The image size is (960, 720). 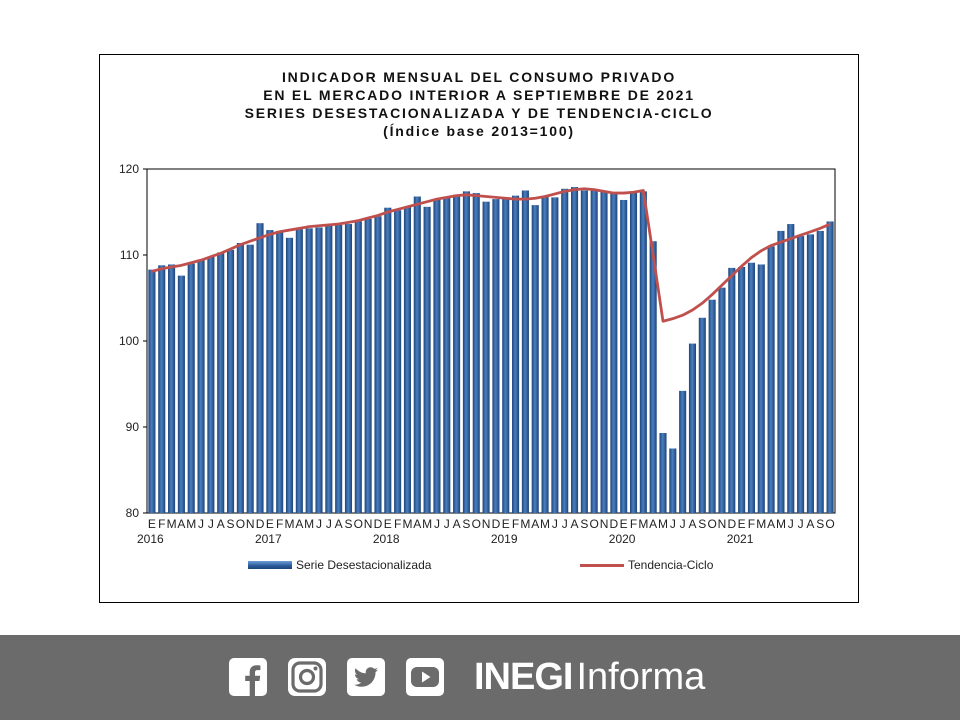 What do you see at coordinates (740, 539) in the screenshot?
I see `x-year-label: 2021` at bounding box center [740, 539].